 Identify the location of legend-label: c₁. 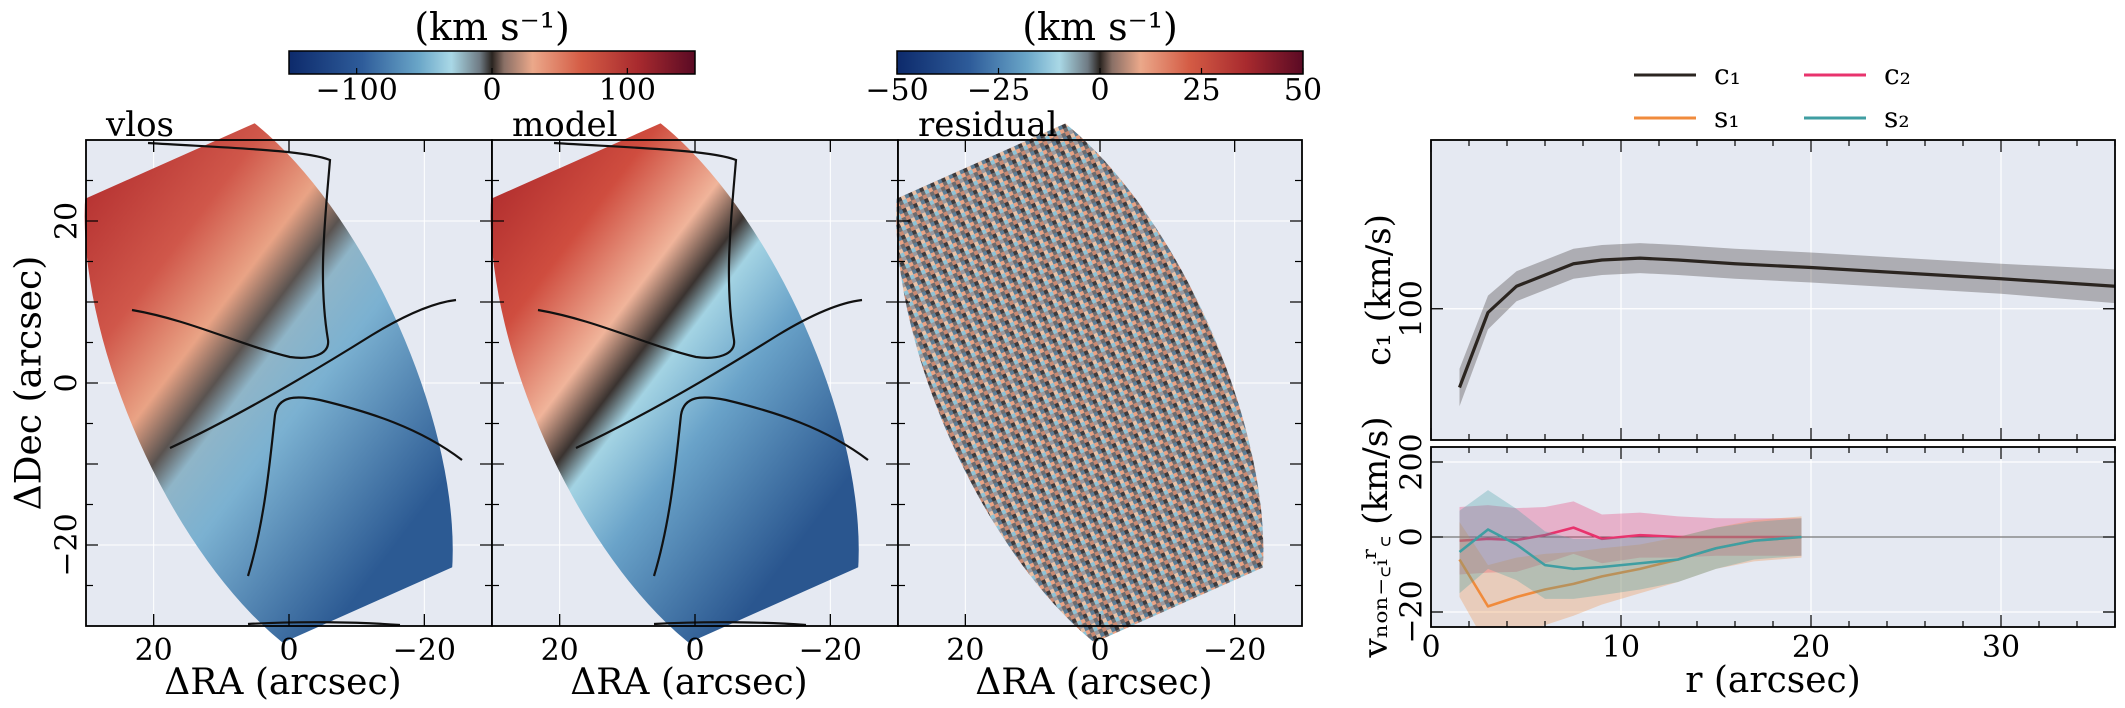
(1727, 74).